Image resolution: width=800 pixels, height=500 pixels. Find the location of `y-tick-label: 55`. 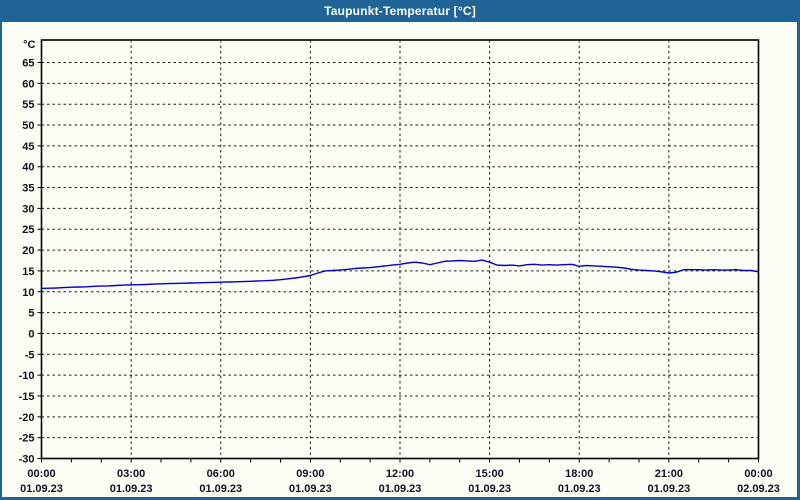

y-tick-label: 55 is located at coordinates (28, 105).